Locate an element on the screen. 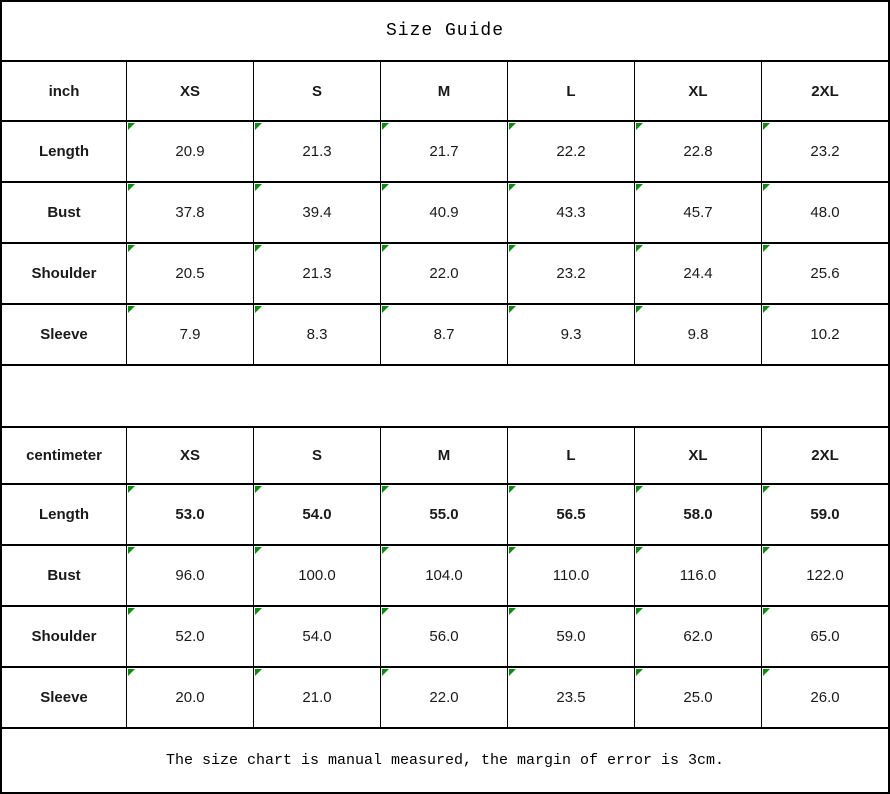  size-value-cell: 53.0 is located at coordinates (189, 514).